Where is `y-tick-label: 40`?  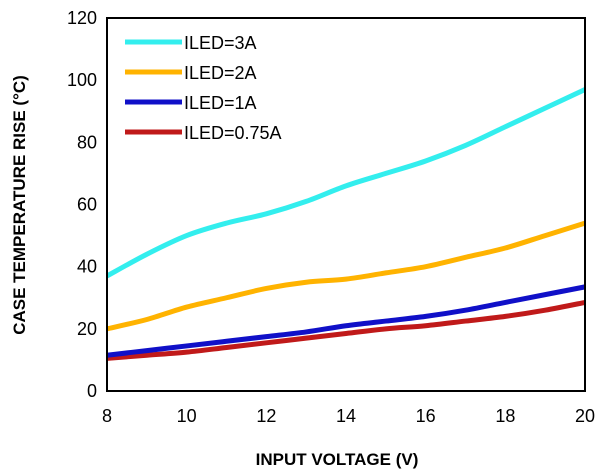 y-tick-label: 40 is located at coordinates (87, 267).